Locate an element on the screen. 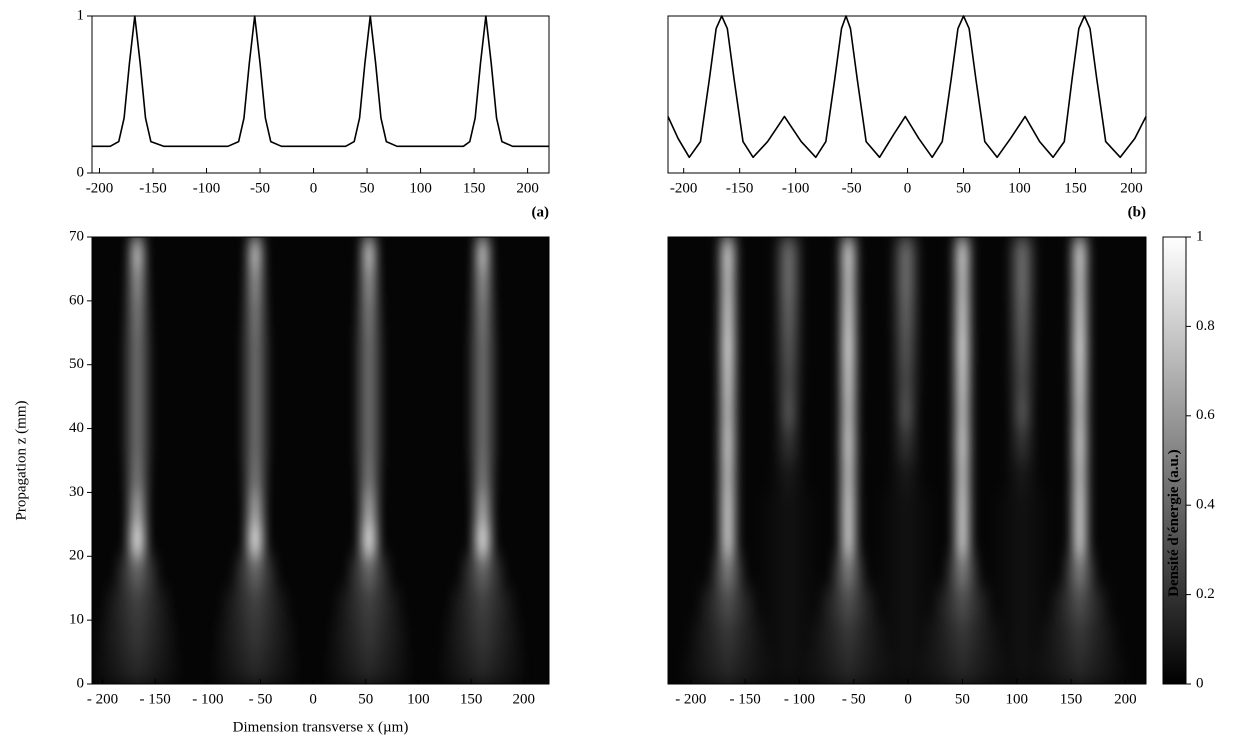 The image size is (1242, 749). y-tick-label: 50 is located at coordinates (76, 364).